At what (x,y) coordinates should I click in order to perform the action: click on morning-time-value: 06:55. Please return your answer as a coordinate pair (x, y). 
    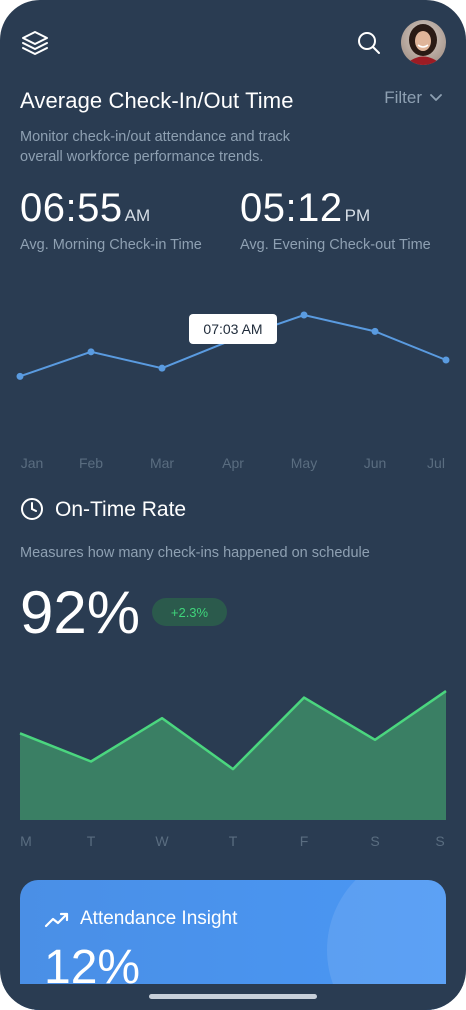
    Looking at the image, I should click on (71, 208).